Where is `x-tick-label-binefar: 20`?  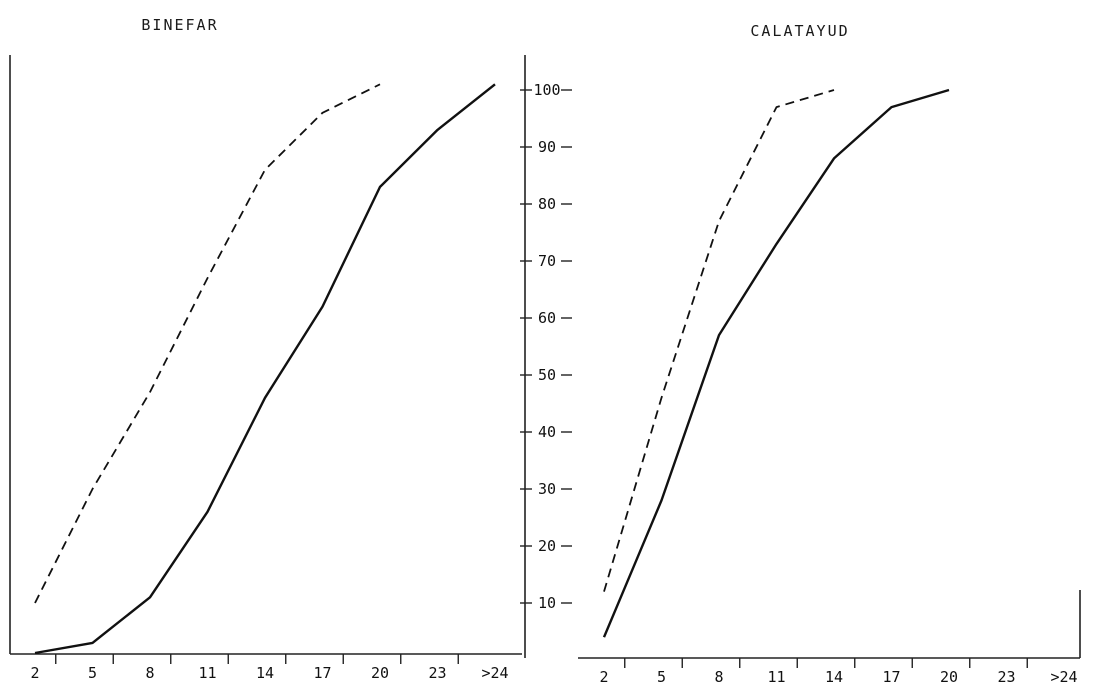
x-tick-label-binefar: 20 is located at coordinates (380, 673).